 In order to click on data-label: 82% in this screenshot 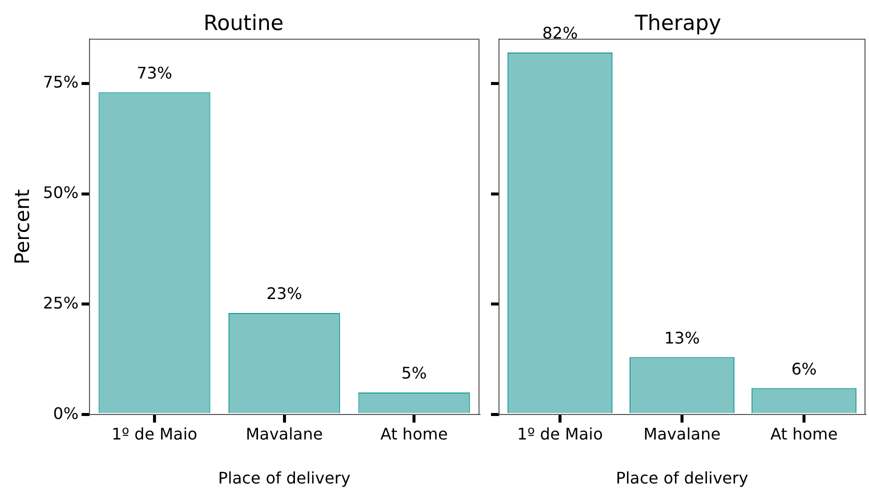, I will do `click(560, 33)`.